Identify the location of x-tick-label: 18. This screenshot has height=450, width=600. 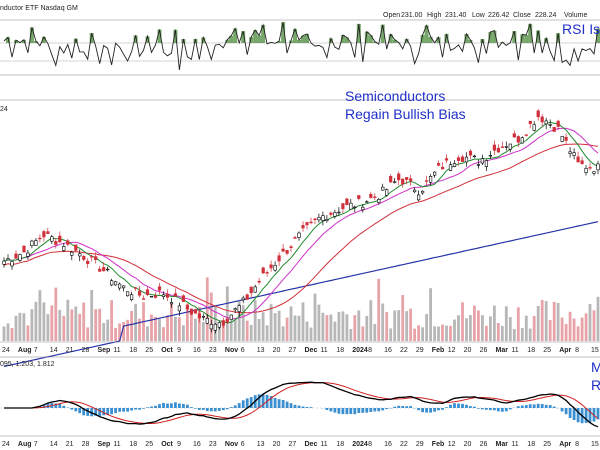
(133, 444).